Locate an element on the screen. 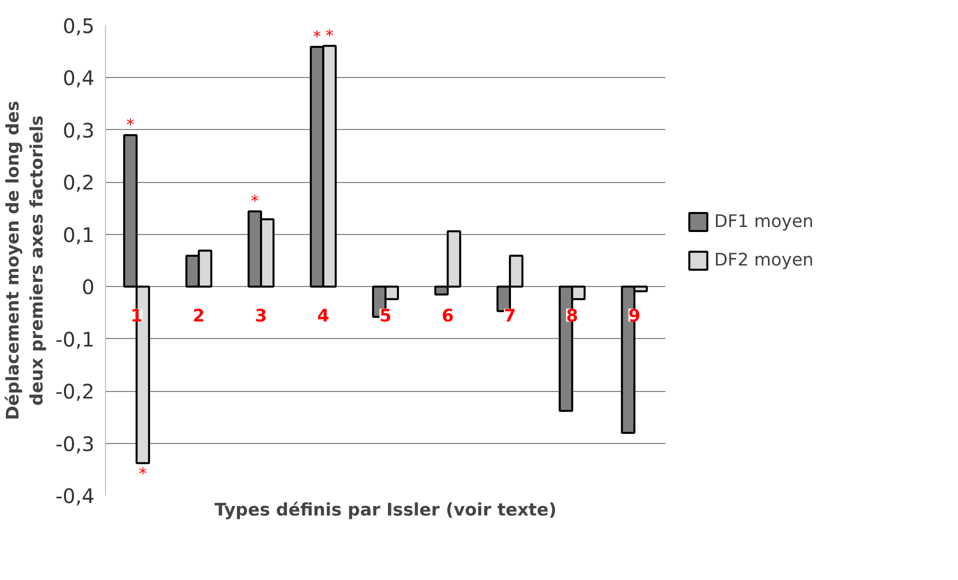 The height and width of the screenshot is (580, 958). x-tick-label: 8 is located at coordinates (572, 316).